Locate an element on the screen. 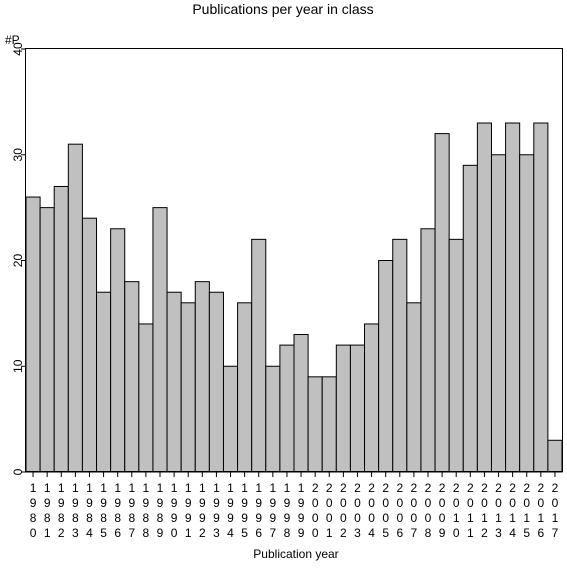 Image resolution: width=567 pixels, height=572 pixels. y-axis-label: #P is located at coordinates (12, 40).